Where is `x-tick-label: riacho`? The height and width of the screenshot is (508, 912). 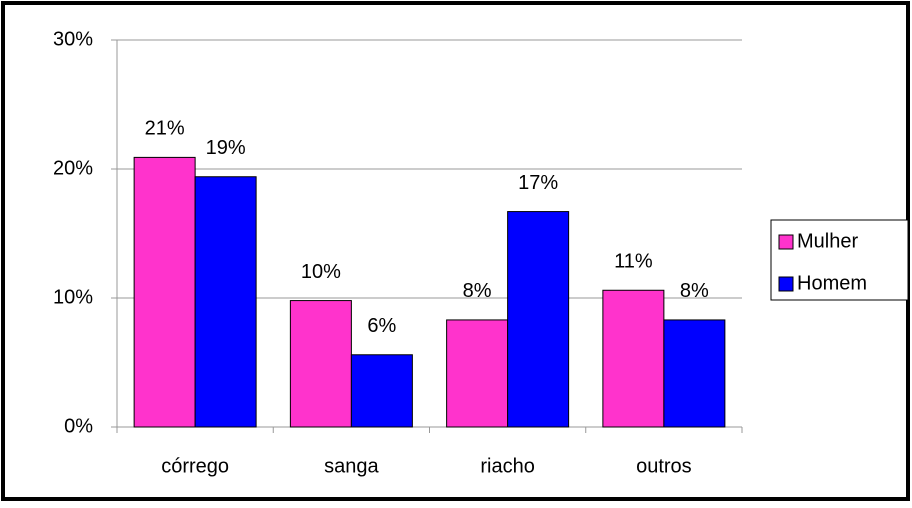 x-tick-label: riacho is located at coordinates (507, 466).